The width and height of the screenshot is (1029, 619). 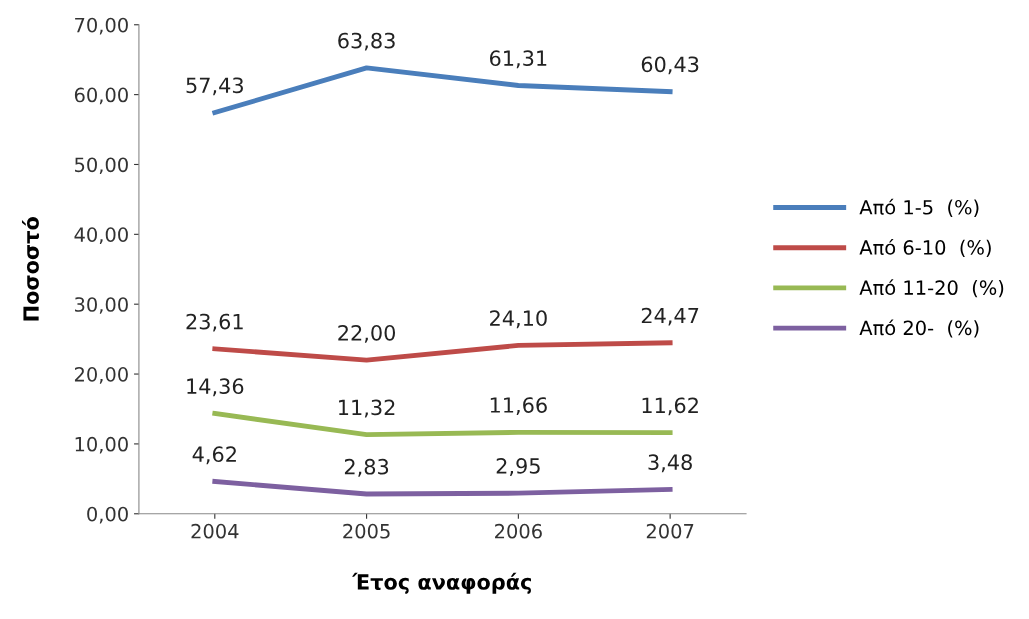 I want to click on legend-label: Από 1-5 (%), so click(x=919, y=207).